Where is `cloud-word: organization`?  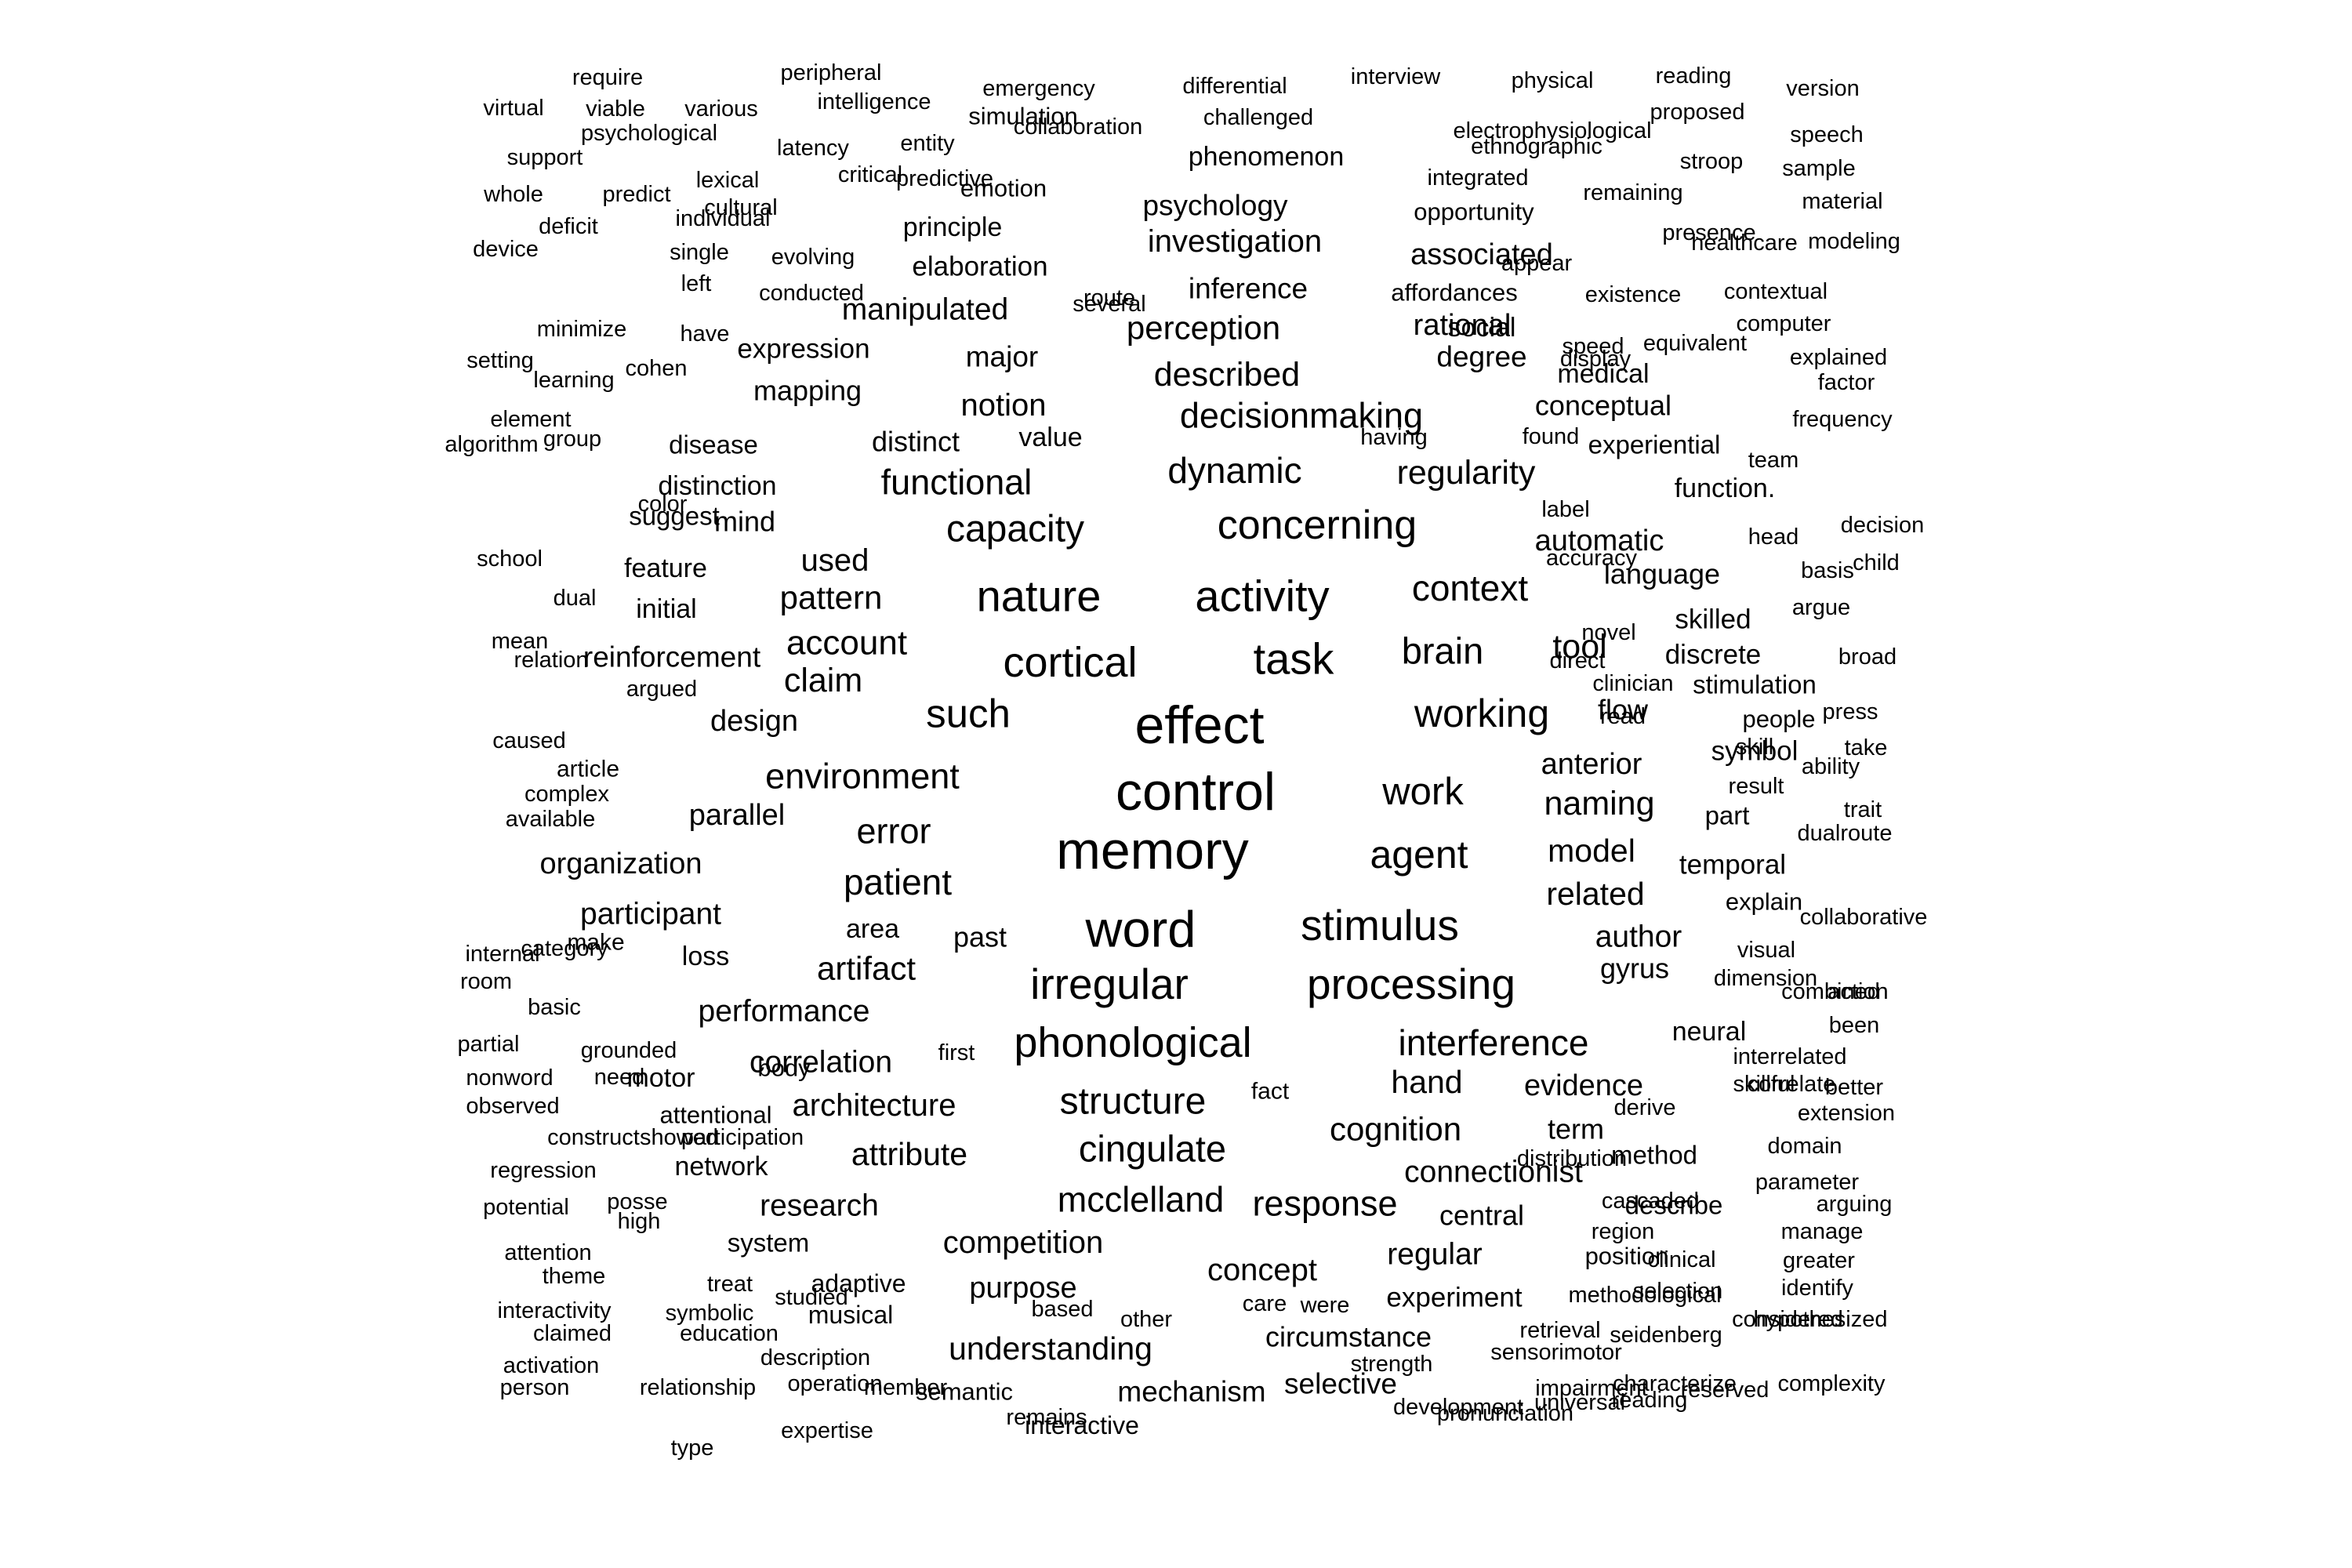 cloud-word: organization is located at coordinates (620, 864).